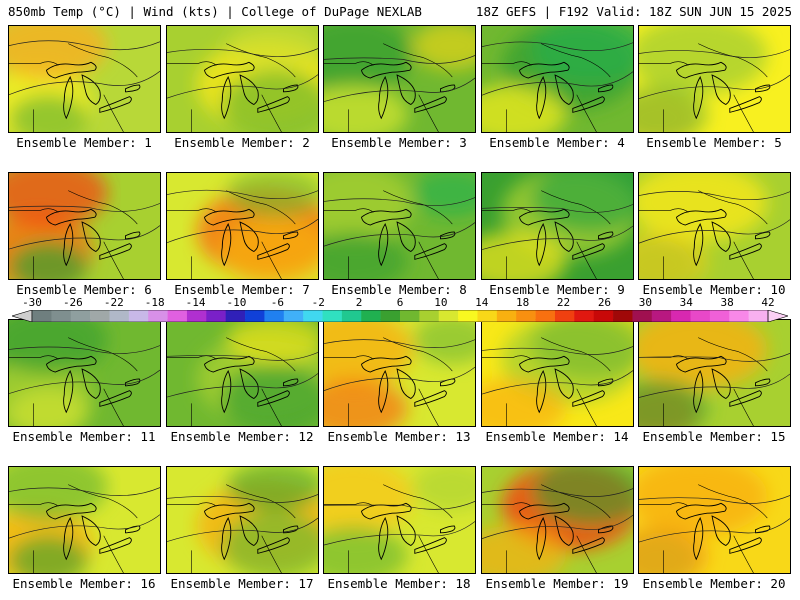 The image size is (800, 600). What do you see at coordinates (242, 142) in the screenshot?
I see `ensemble-member-label: Ensemble Member: 2` at bounding box center [242, 142].